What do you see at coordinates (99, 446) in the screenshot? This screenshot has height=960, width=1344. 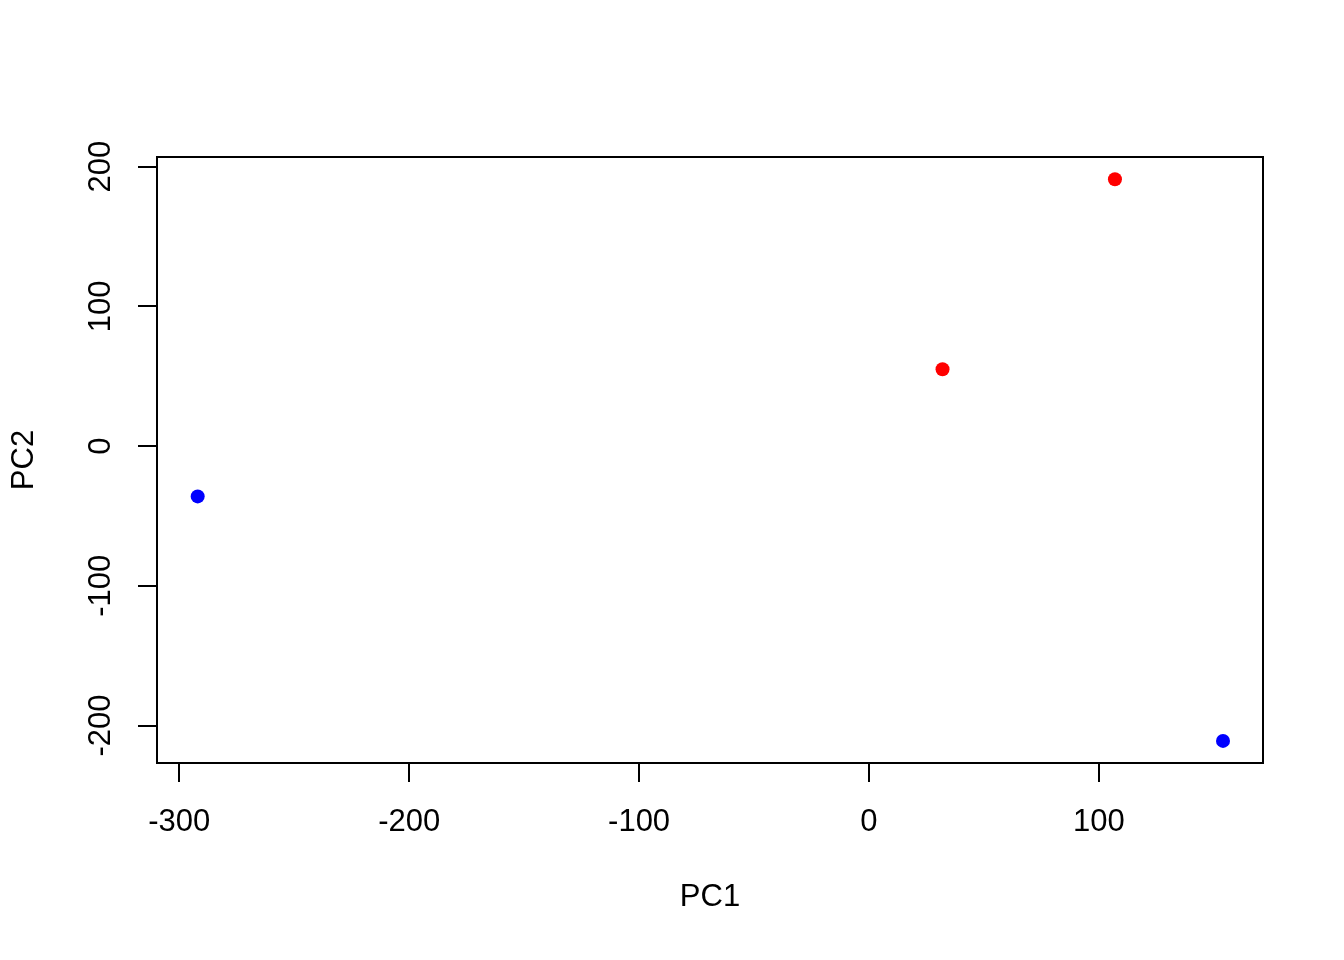 I see `y-tick-label: 0` at bounding box center [99, 446].